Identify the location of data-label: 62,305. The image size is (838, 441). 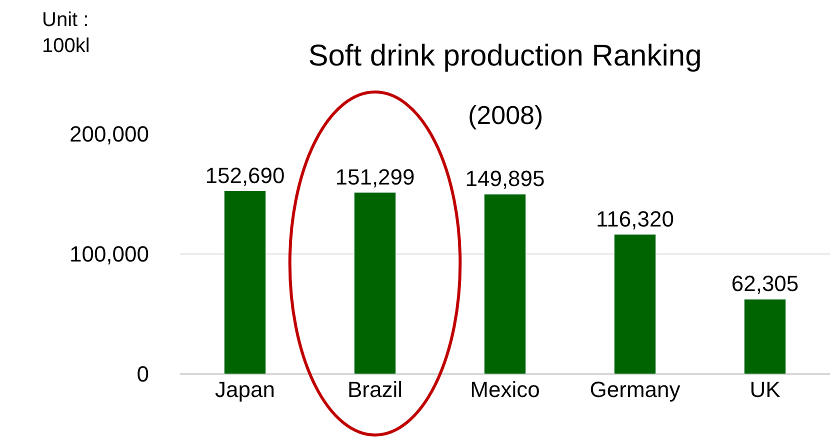
(765, 283).